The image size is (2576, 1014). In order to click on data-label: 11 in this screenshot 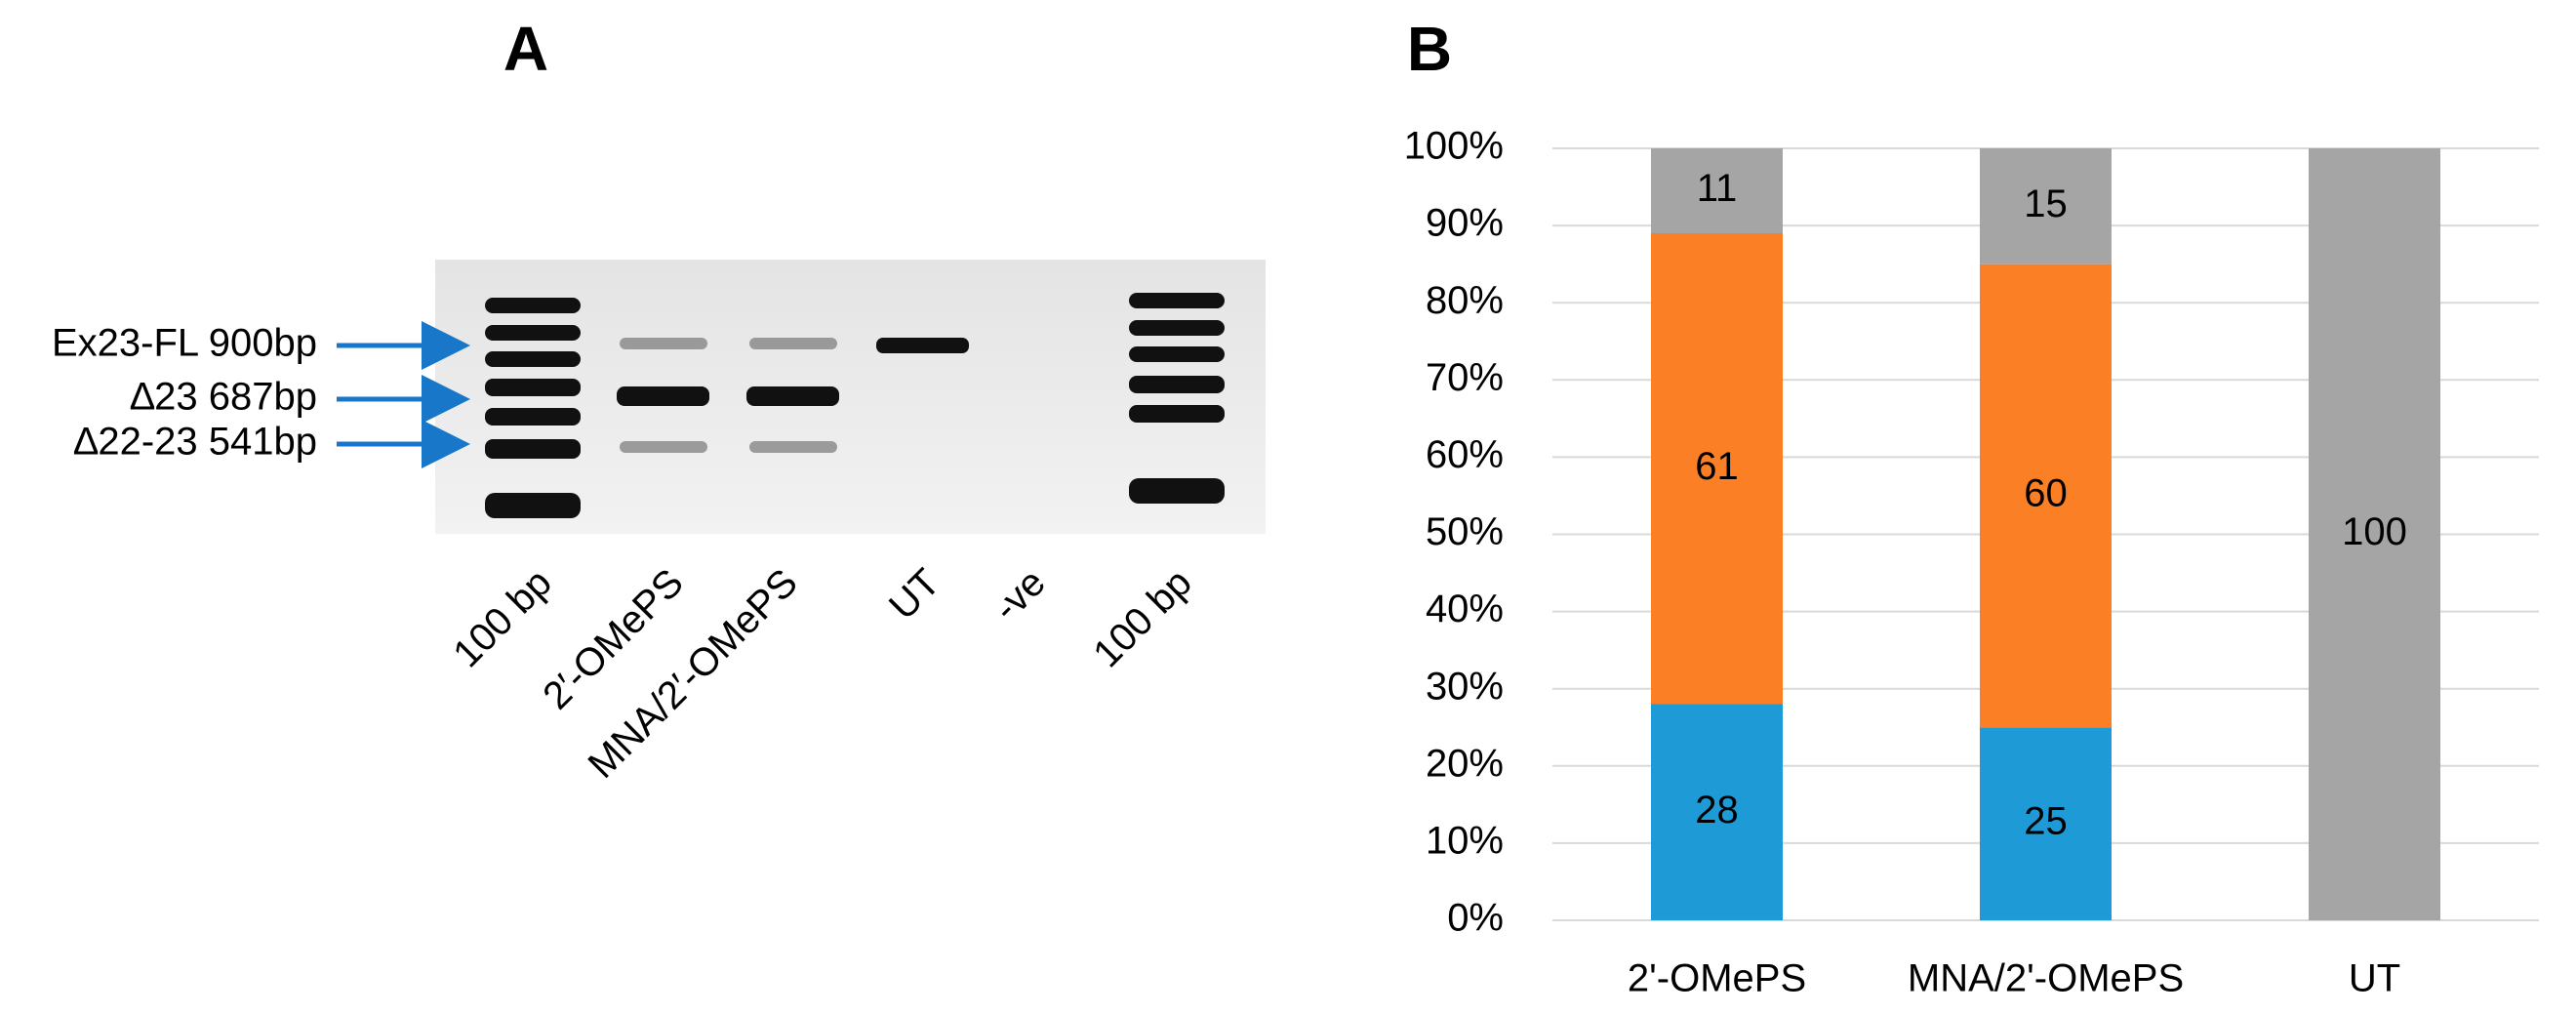, I will do `click(1717, 188)`.